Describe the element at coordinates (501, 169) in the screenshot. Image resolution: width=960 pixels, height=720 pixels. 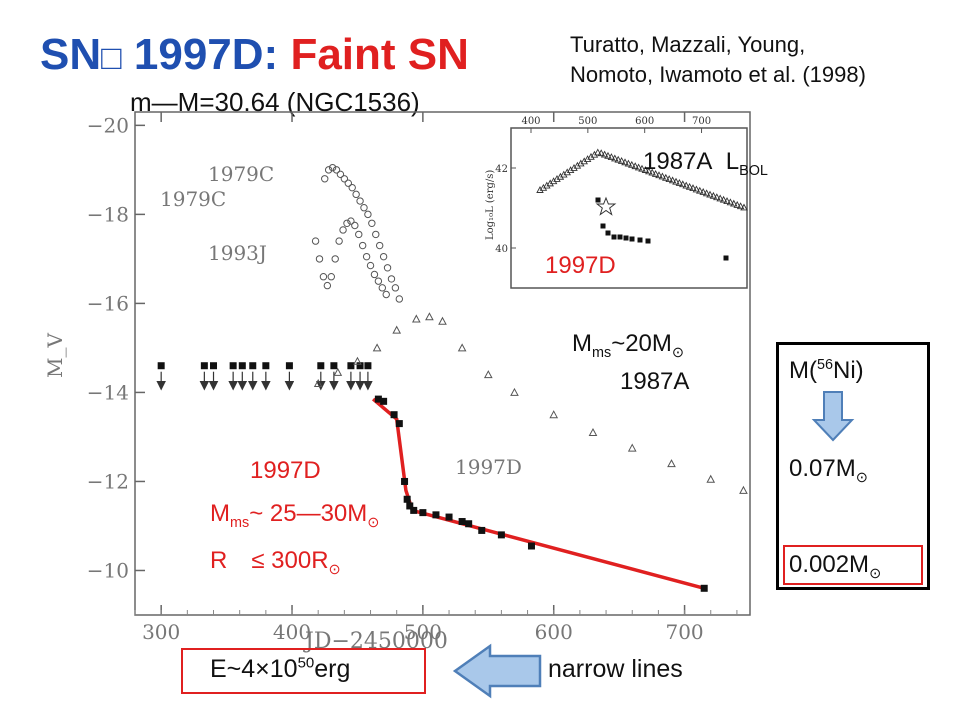
I see `inset-y-tick-label: 42` at that location.